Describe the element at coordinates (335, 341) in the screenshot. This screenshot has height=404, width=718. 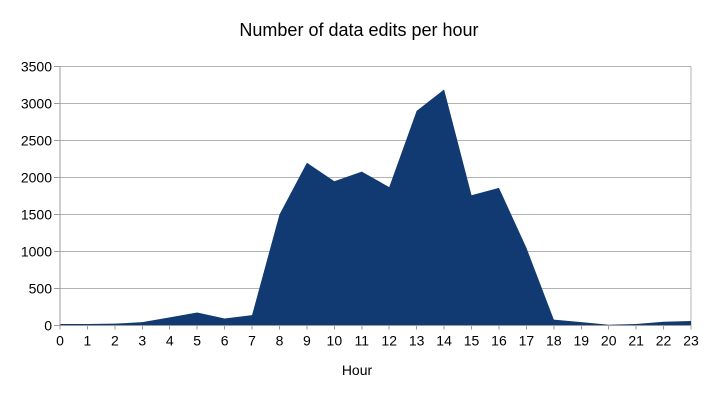
I see `svg-text: 10` at that location.